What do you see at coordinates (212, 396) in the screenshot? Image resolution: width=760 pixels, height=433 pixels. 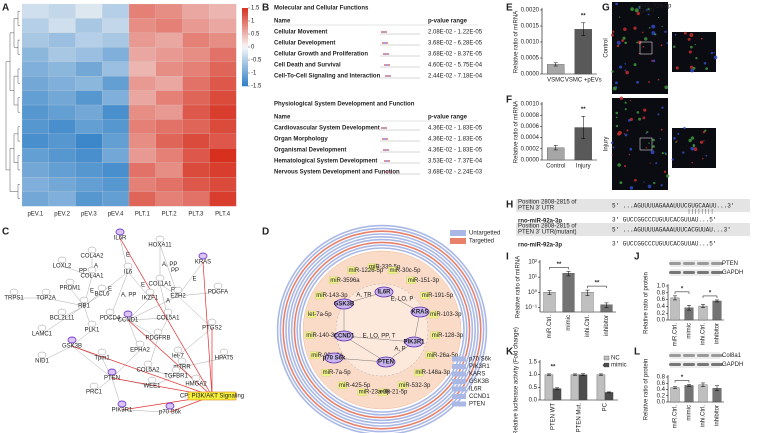 I see `pathway-node` at bounding box center [212, 396].